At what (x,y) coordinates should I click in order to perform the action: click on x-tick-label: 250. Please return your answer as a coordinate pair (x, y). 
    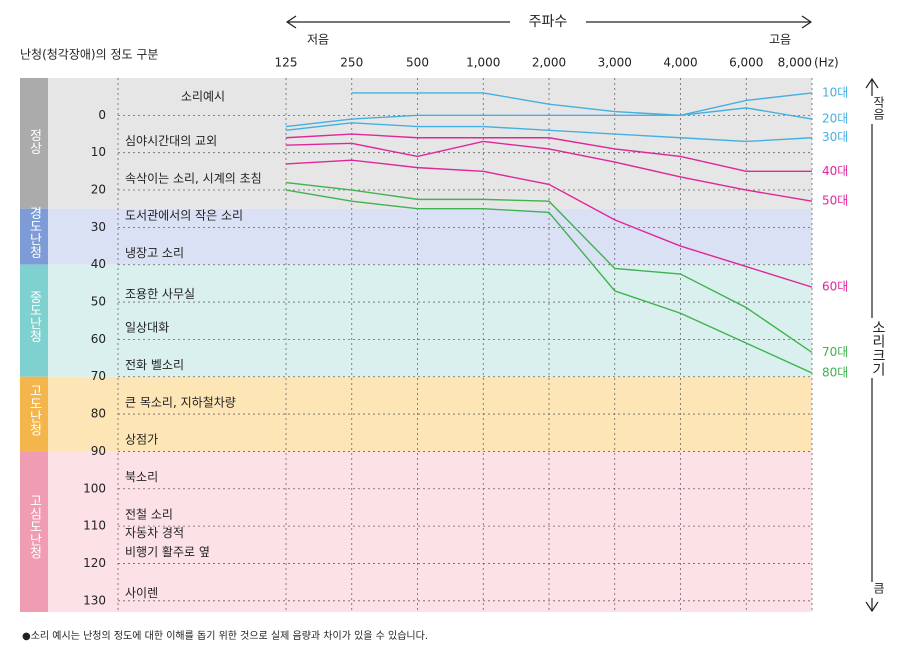
    Looking at the image, I should click on (351, 63).